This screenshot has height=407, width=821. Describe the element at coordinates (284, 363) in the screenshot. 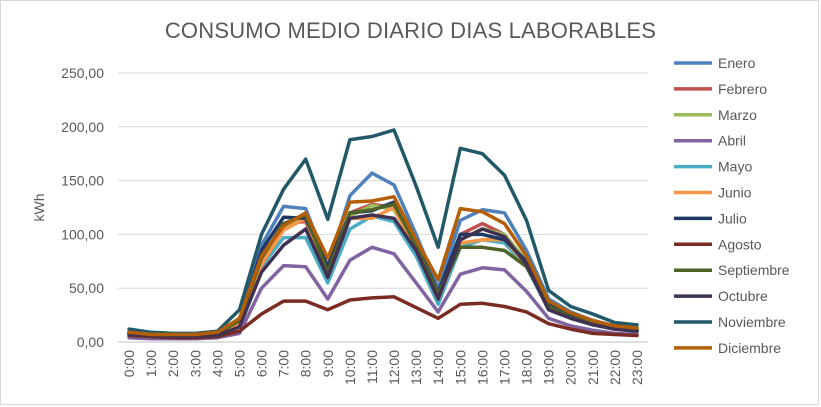

I see `x-tick-label: 7:00` at that location.